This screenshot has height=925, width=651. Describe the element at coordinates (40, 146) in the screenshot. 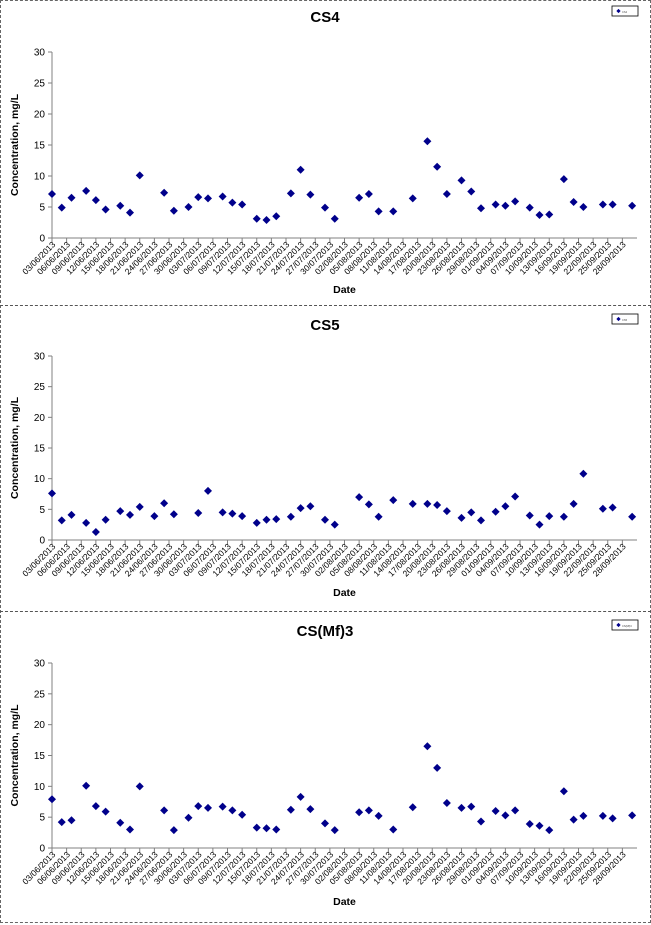

I see `y-tick-label: 15` at that location.